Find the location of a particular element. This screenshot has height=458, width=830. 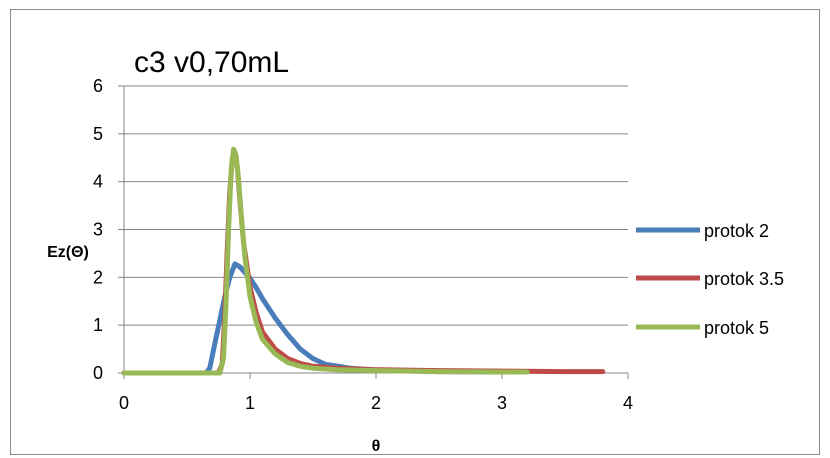

legend: protok 2 protok 3.5 protok 5 is located at coordinates (710, 279).